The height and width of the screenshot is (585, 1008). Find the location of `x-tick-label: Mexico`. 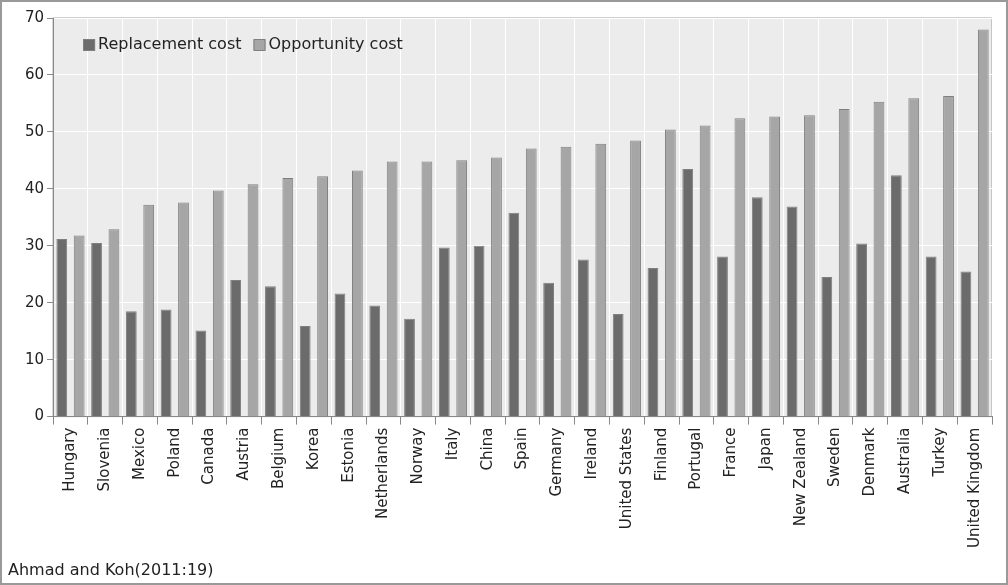

x-tick-label: Mexico is located at coordinates (138, 453).